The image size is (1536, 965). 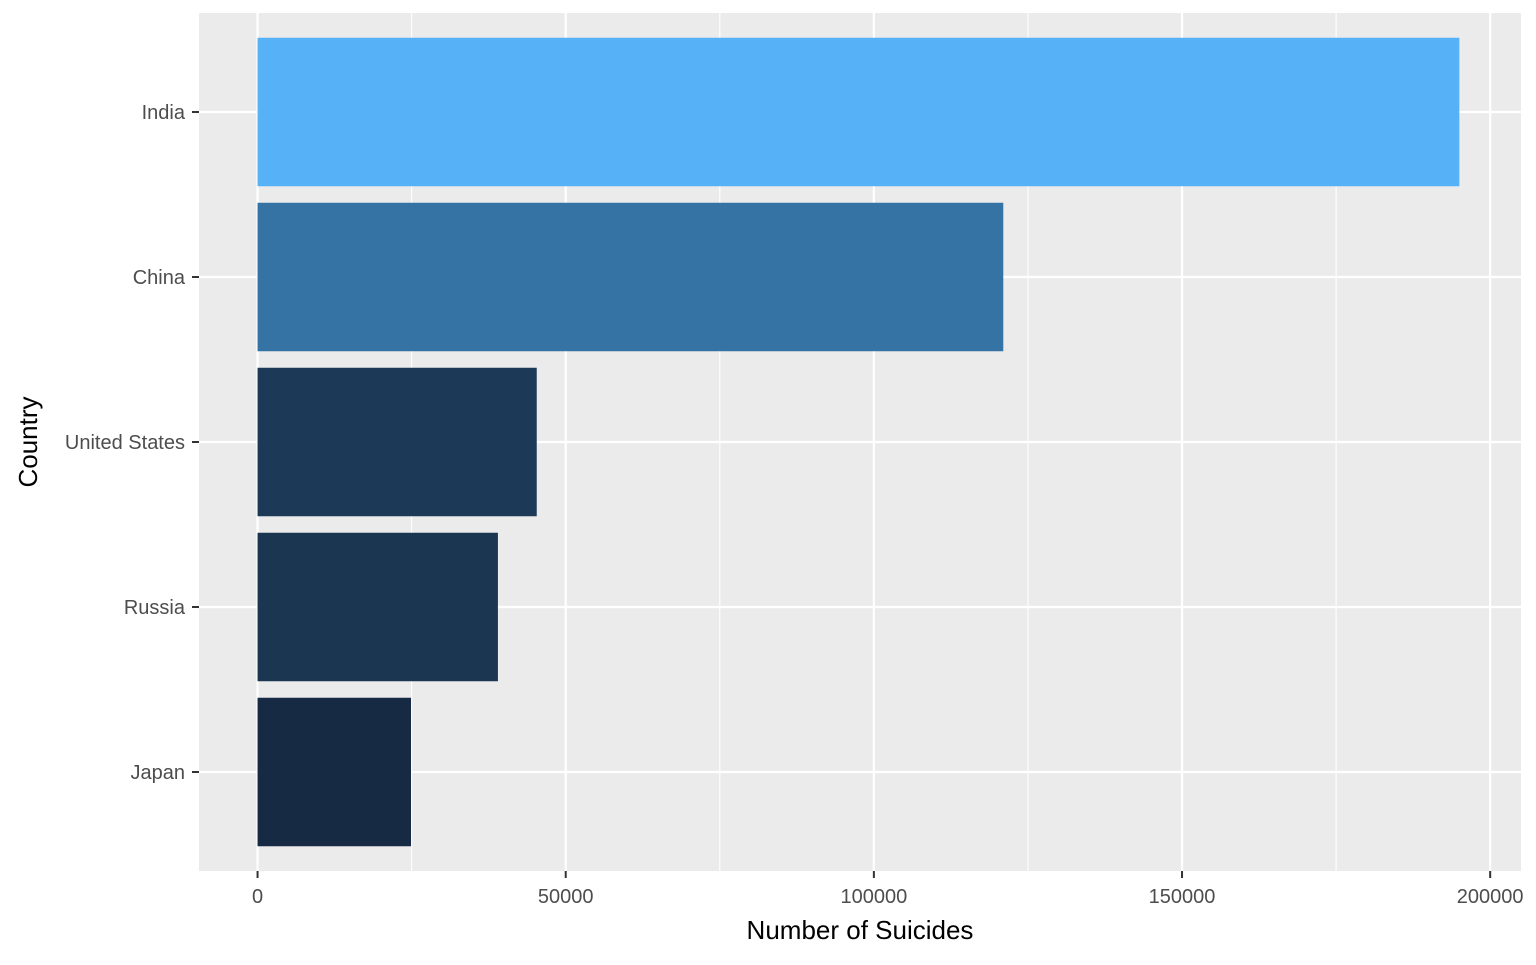 I want to click on x-tick-label: 100000, so click(x=873, y=897).